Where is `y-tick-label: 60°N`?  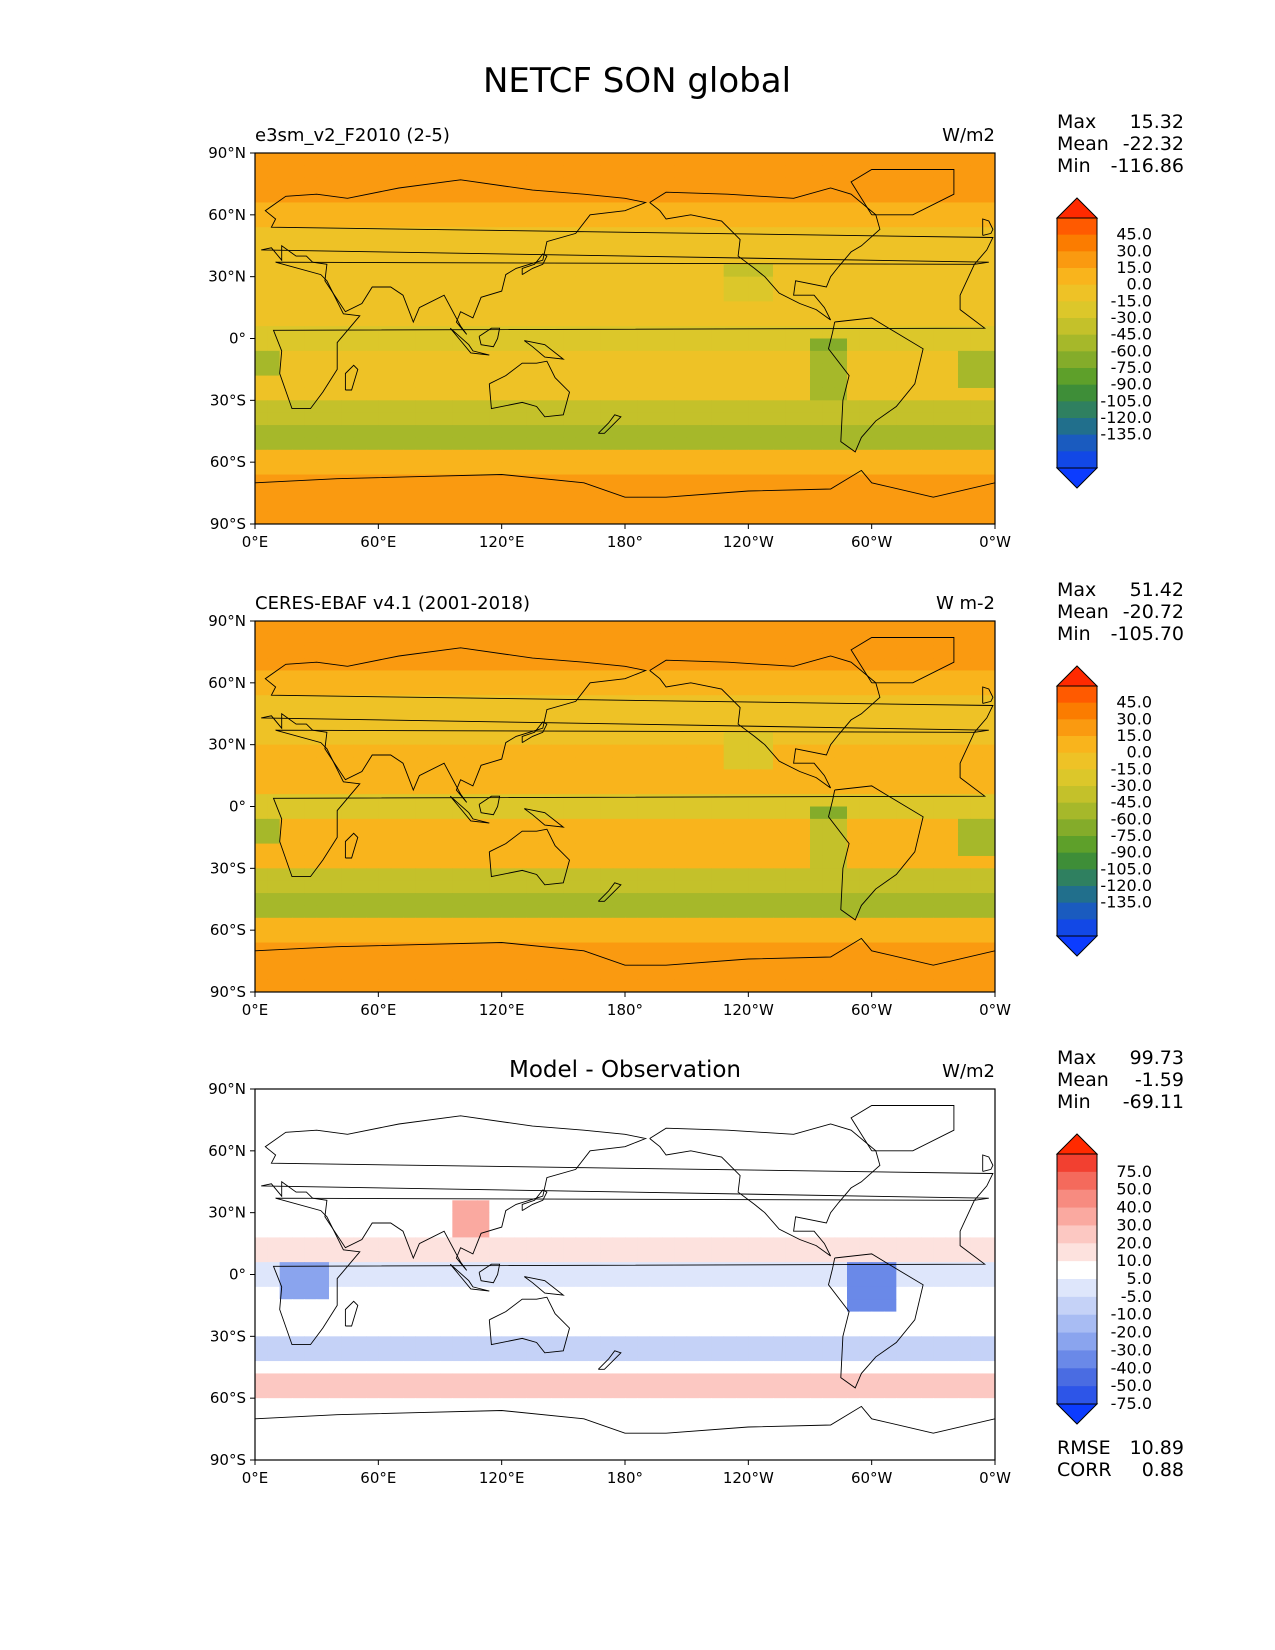
y-tick-label: 60°N is located at coordinates (227, 215).